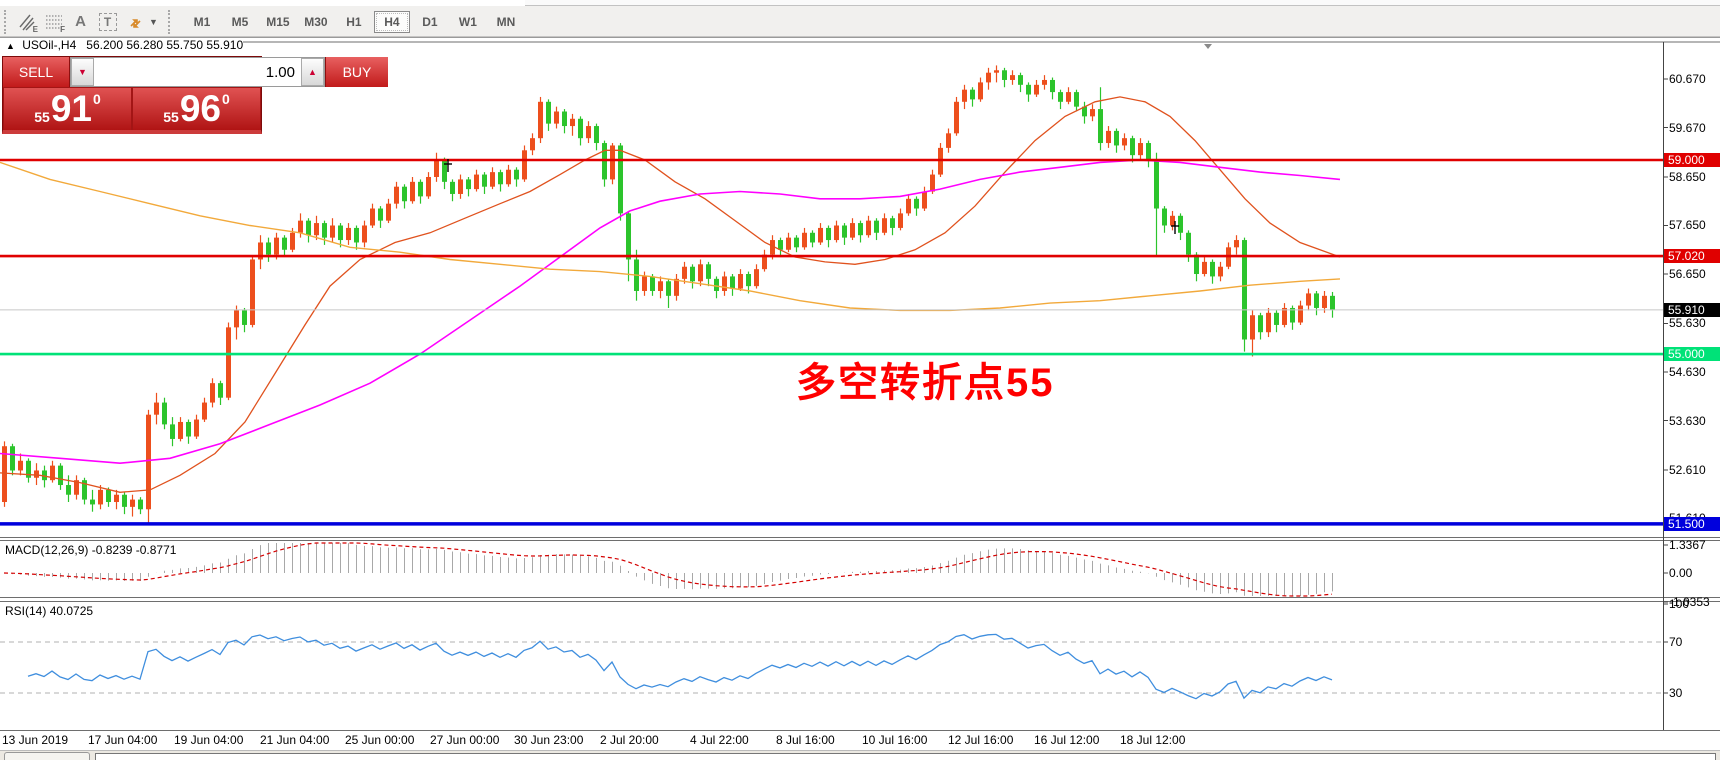 This screenshot has height=760, width=1720. What do you see at coordinates (96, 99) in the screenshot?
I see `bid-pip-digit: 0` at bounding box center [96, 99].